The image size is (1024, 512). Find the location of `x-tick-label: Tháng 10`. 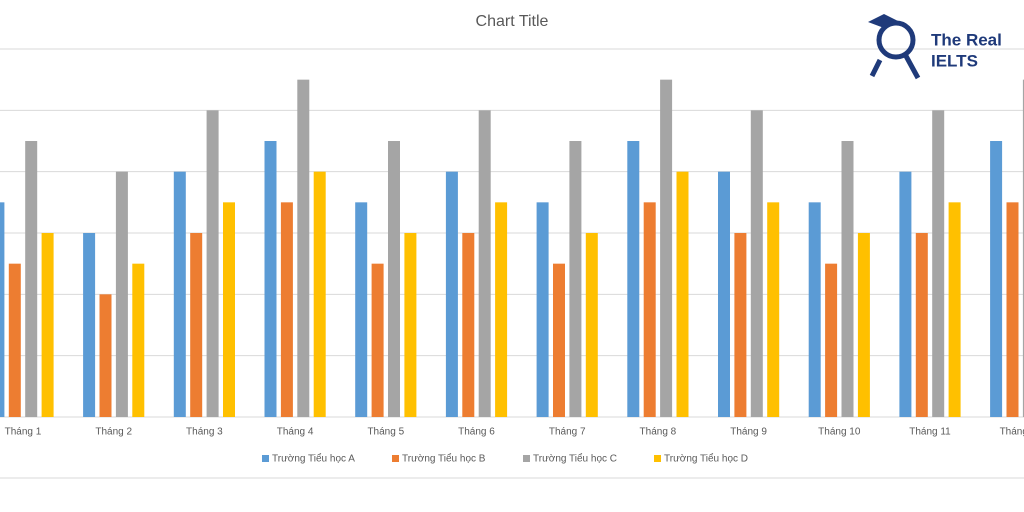

x-tick-label: Tháng 10 is located at coordinates (839, 432).